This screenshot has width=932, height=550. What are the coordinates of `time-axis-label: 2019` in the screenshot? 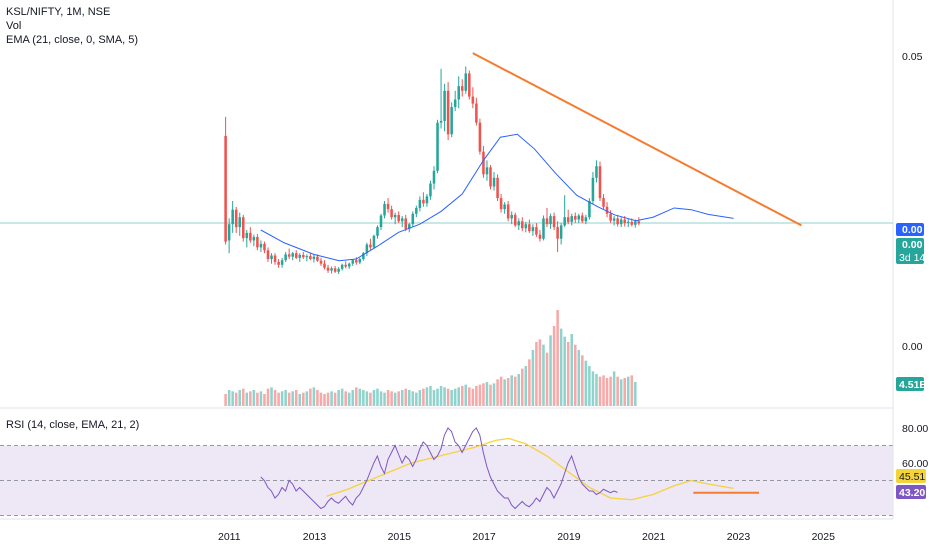 It's located at (569, 537).